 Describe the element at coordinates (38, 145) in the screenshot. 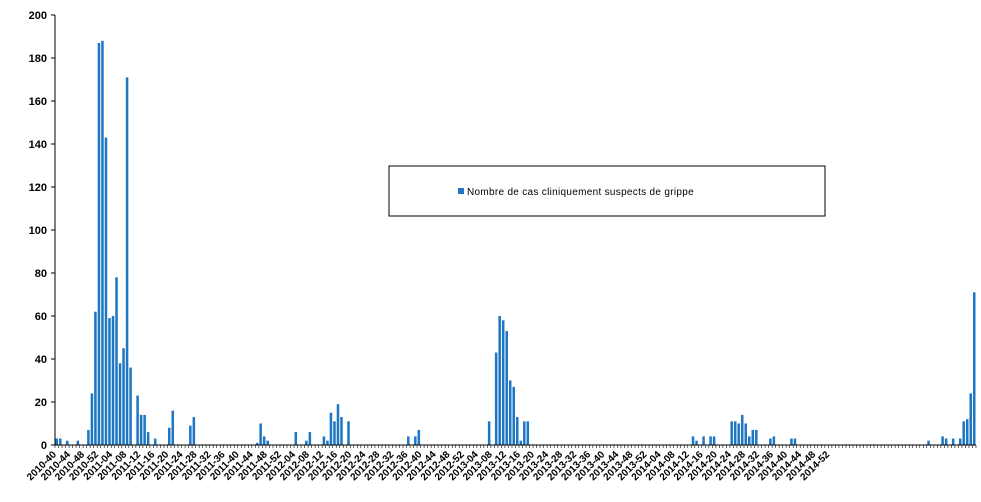

I see `y-tick-label: 140` at that location.